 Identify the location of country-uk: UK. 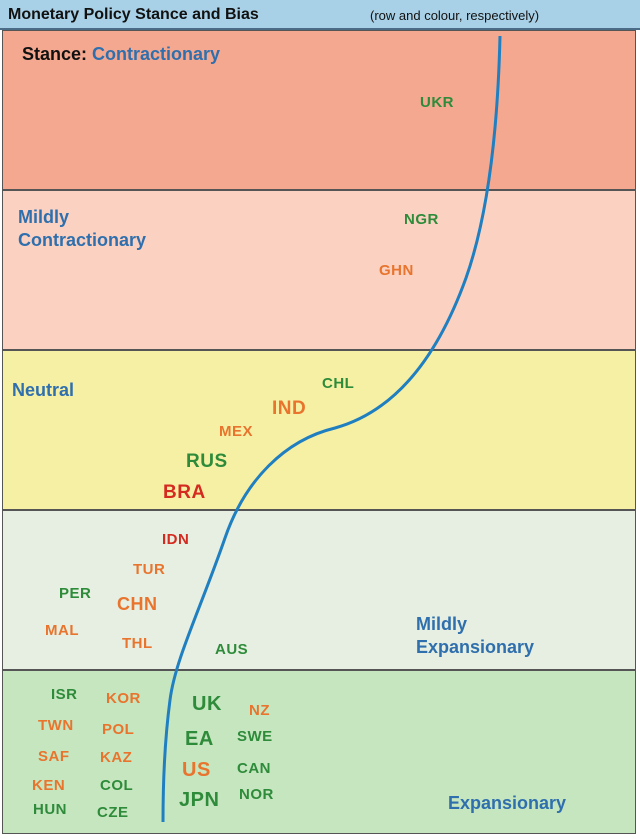
(207, 704).